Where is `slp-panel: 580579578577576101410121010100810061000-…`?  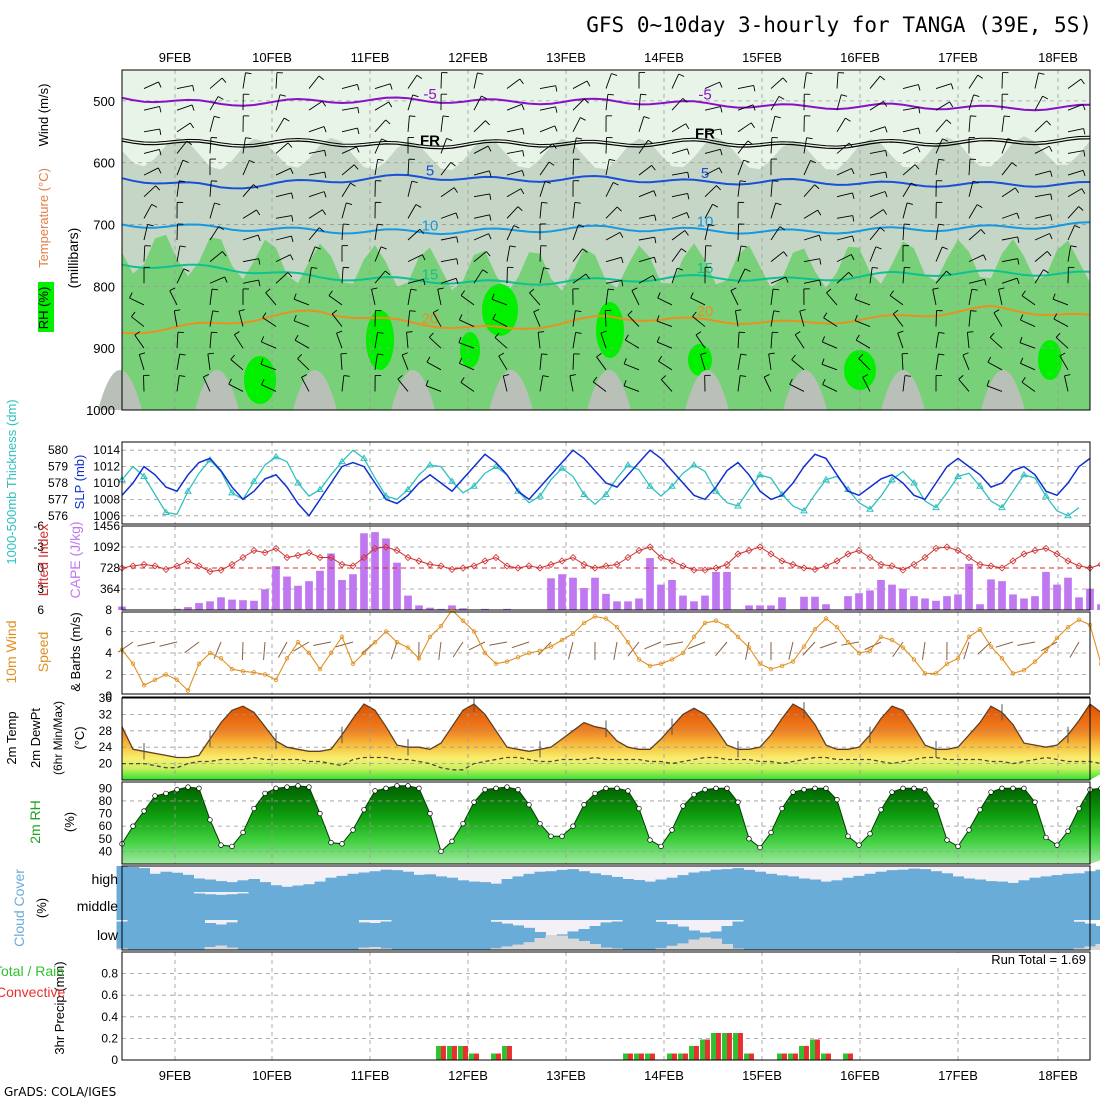
slp-panel: 580579578577576101410121010100810061000-… is located at coordinates (547, 482).